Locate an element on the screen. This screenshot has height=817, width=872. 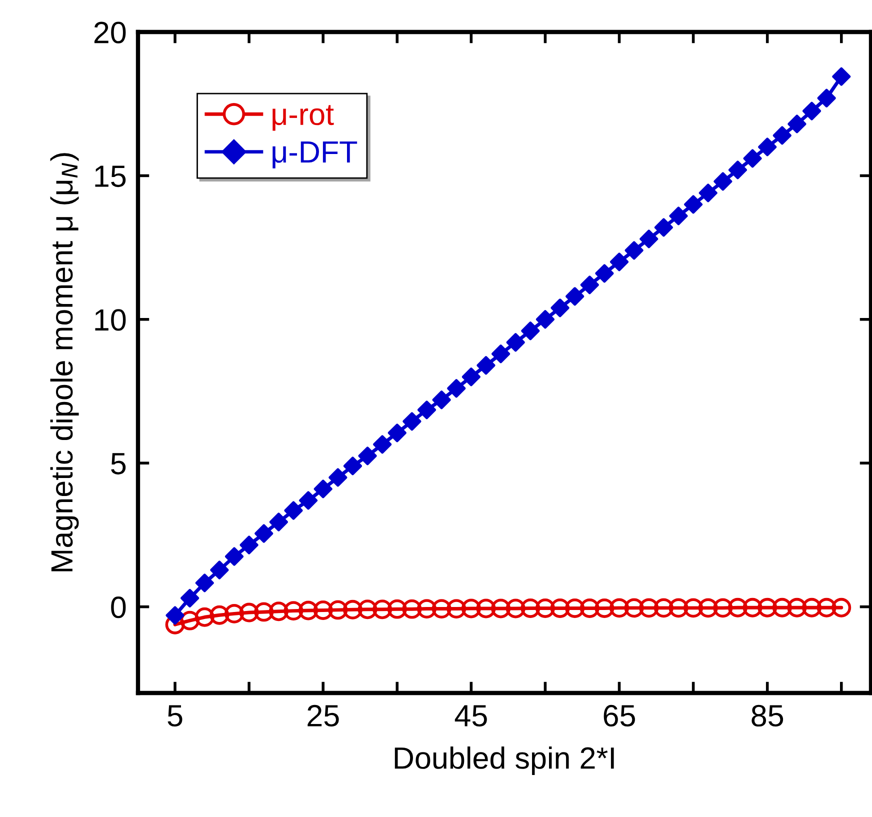
y-tick-label: 10 is located at coordinates (110, 320).